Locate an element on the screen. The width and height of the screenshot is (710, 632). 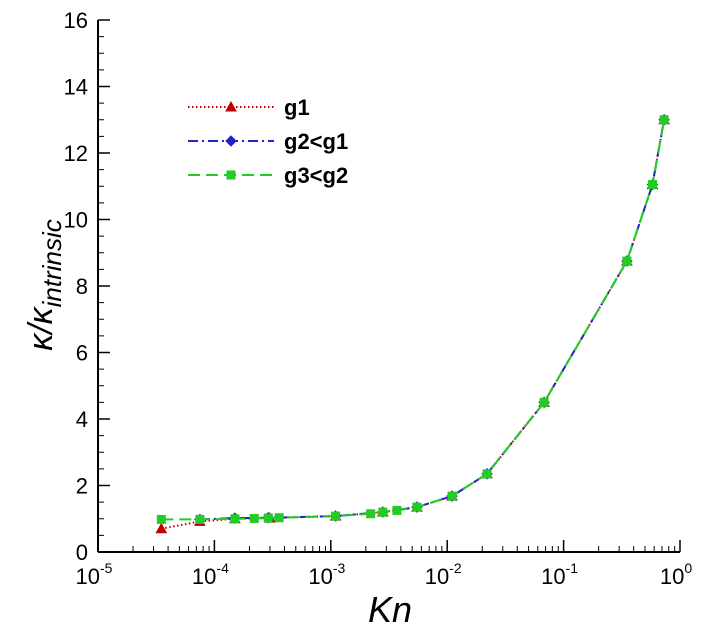
x-tick-label: 10⁻⁵ is located at coordinates (94, 574).